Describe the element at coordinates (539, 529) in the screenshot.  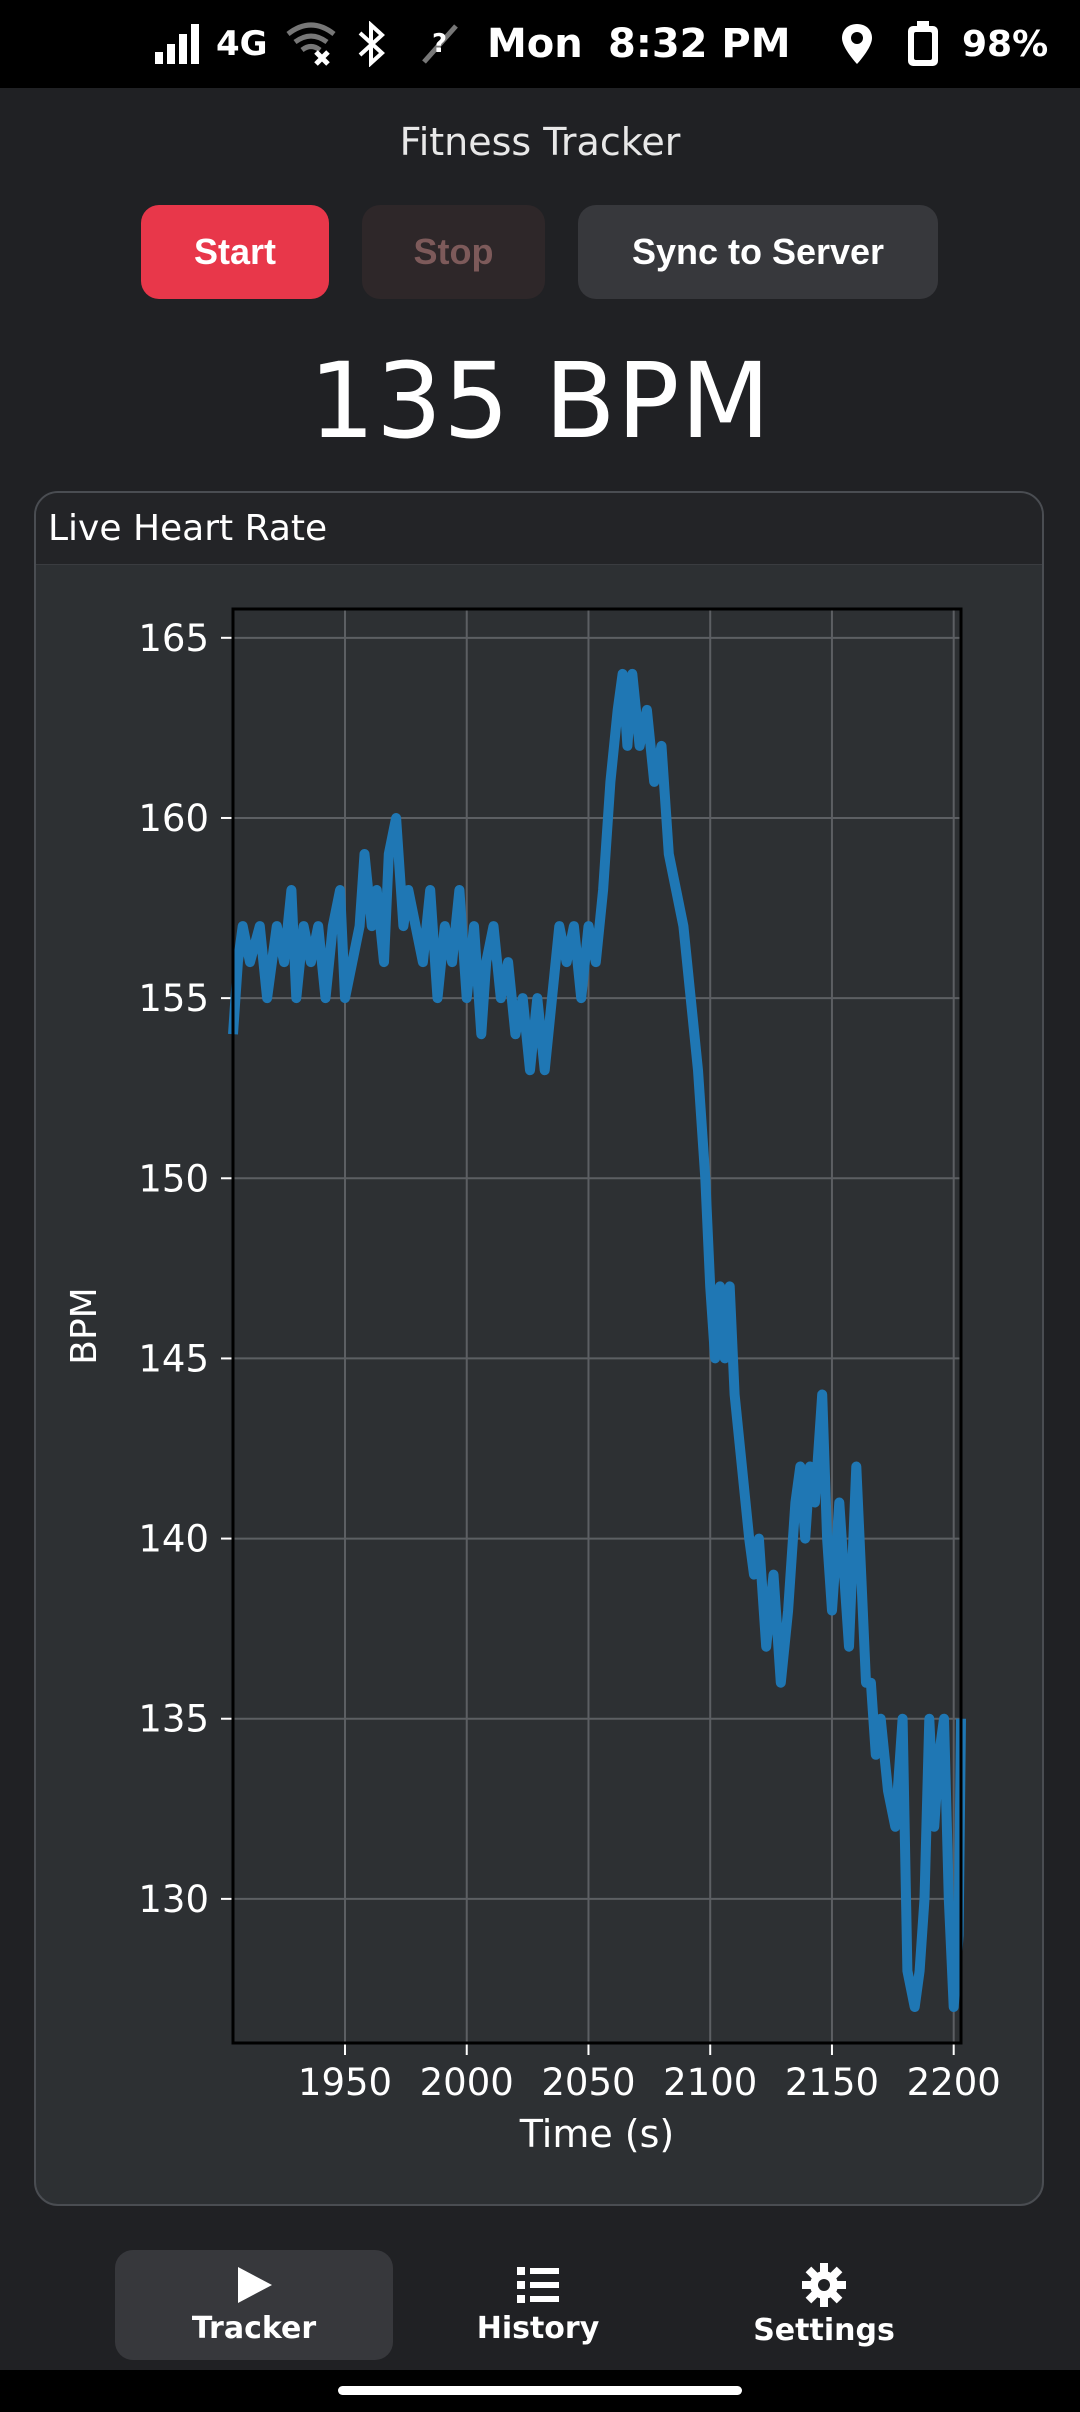
I see `card-title: Live Heart Rate` at that location.